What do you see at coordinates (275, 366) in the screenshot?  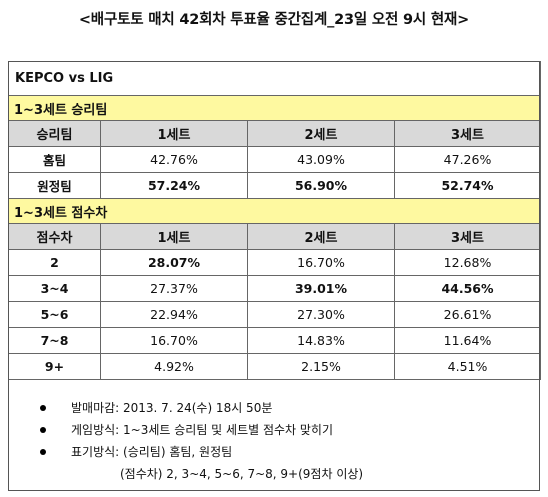 I see `table-row: 9+ 4.92% 2.15% 4.51%` at bounding box center [275, 366].